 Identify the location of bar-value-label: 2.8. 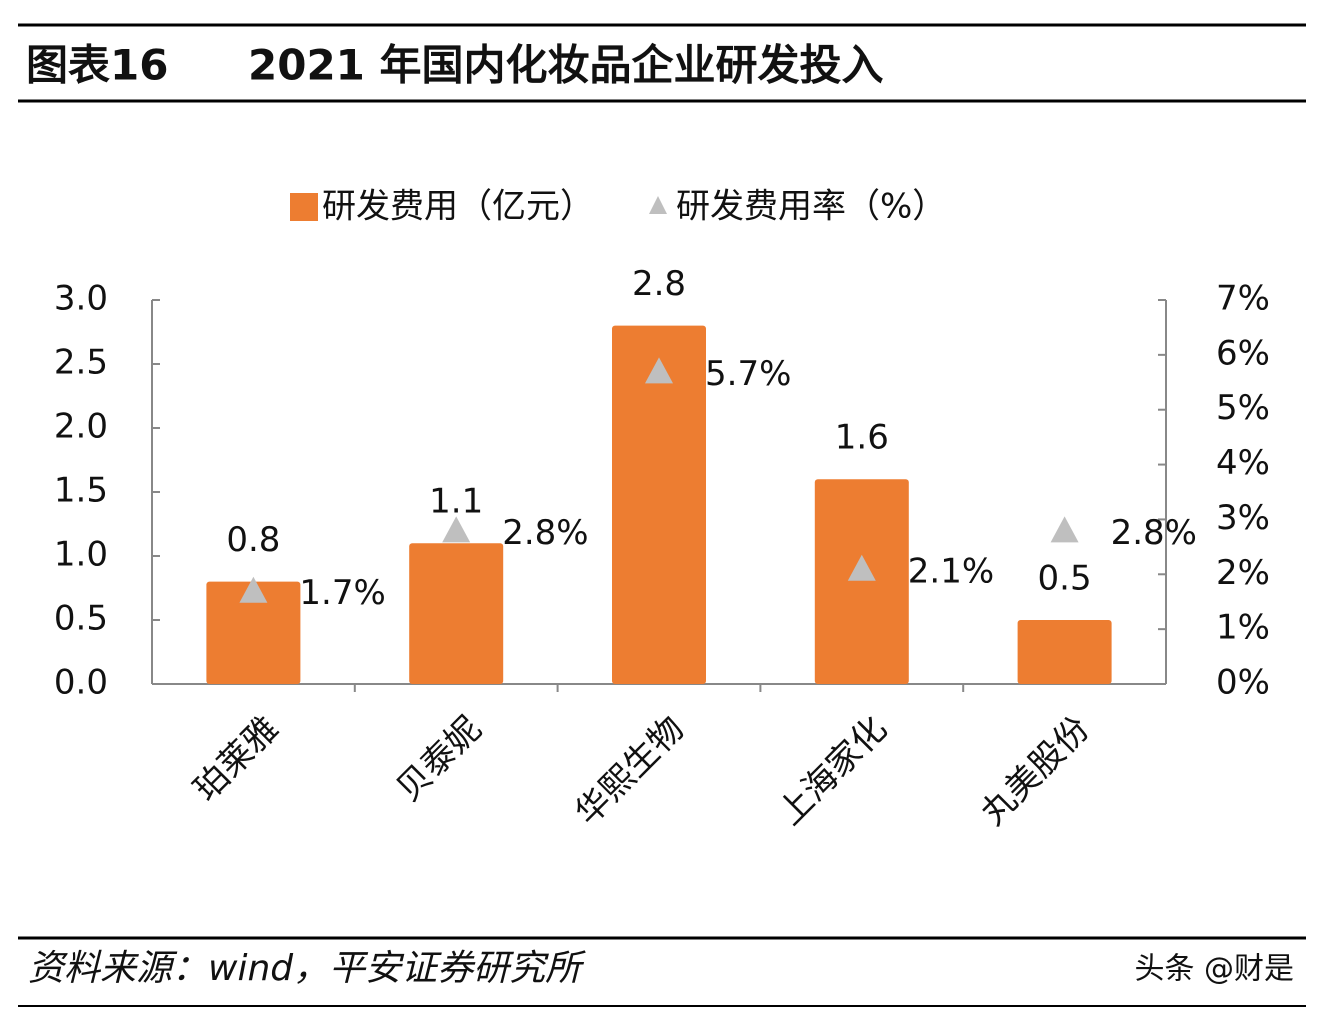
(659, 284).